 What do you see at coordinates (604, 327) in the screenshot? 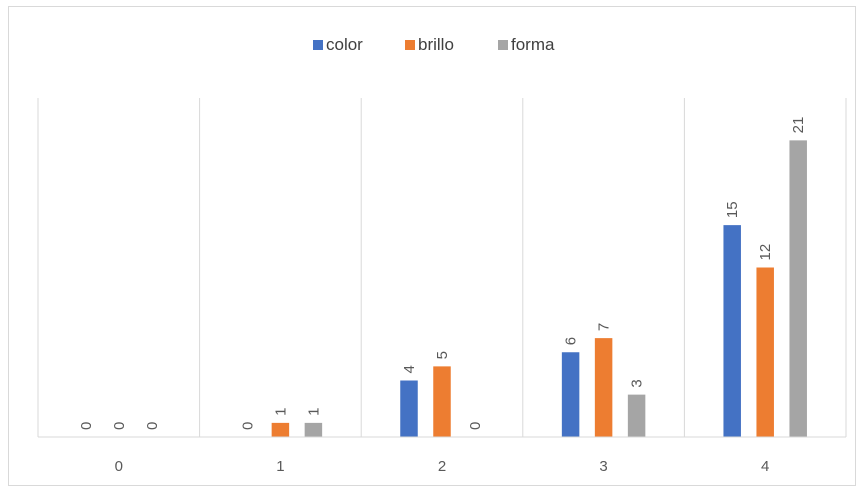
I see `data-label-brillo-3: 7` at bounding box center [604, 327].